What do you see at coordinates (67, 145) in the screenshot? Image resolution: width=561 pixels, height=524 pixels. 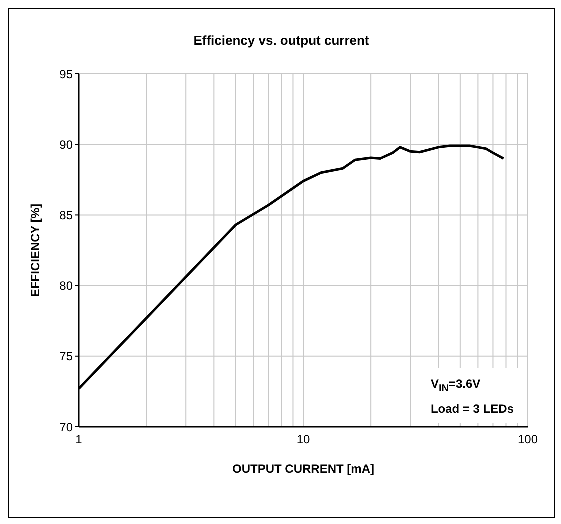 I see `y-tick-label: 90` at bounding box center [67, 145].